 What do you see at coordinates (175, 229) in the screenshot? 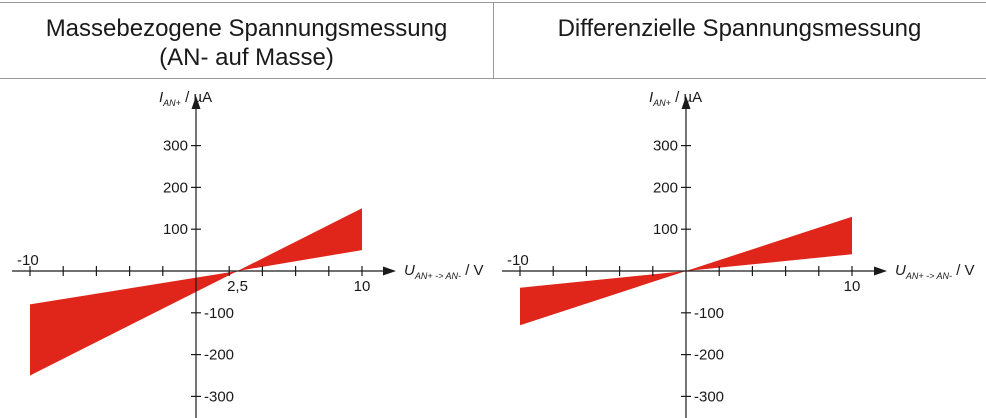
I see `chart-1-y-tick-label: 100` at bounding box center [175, 229].